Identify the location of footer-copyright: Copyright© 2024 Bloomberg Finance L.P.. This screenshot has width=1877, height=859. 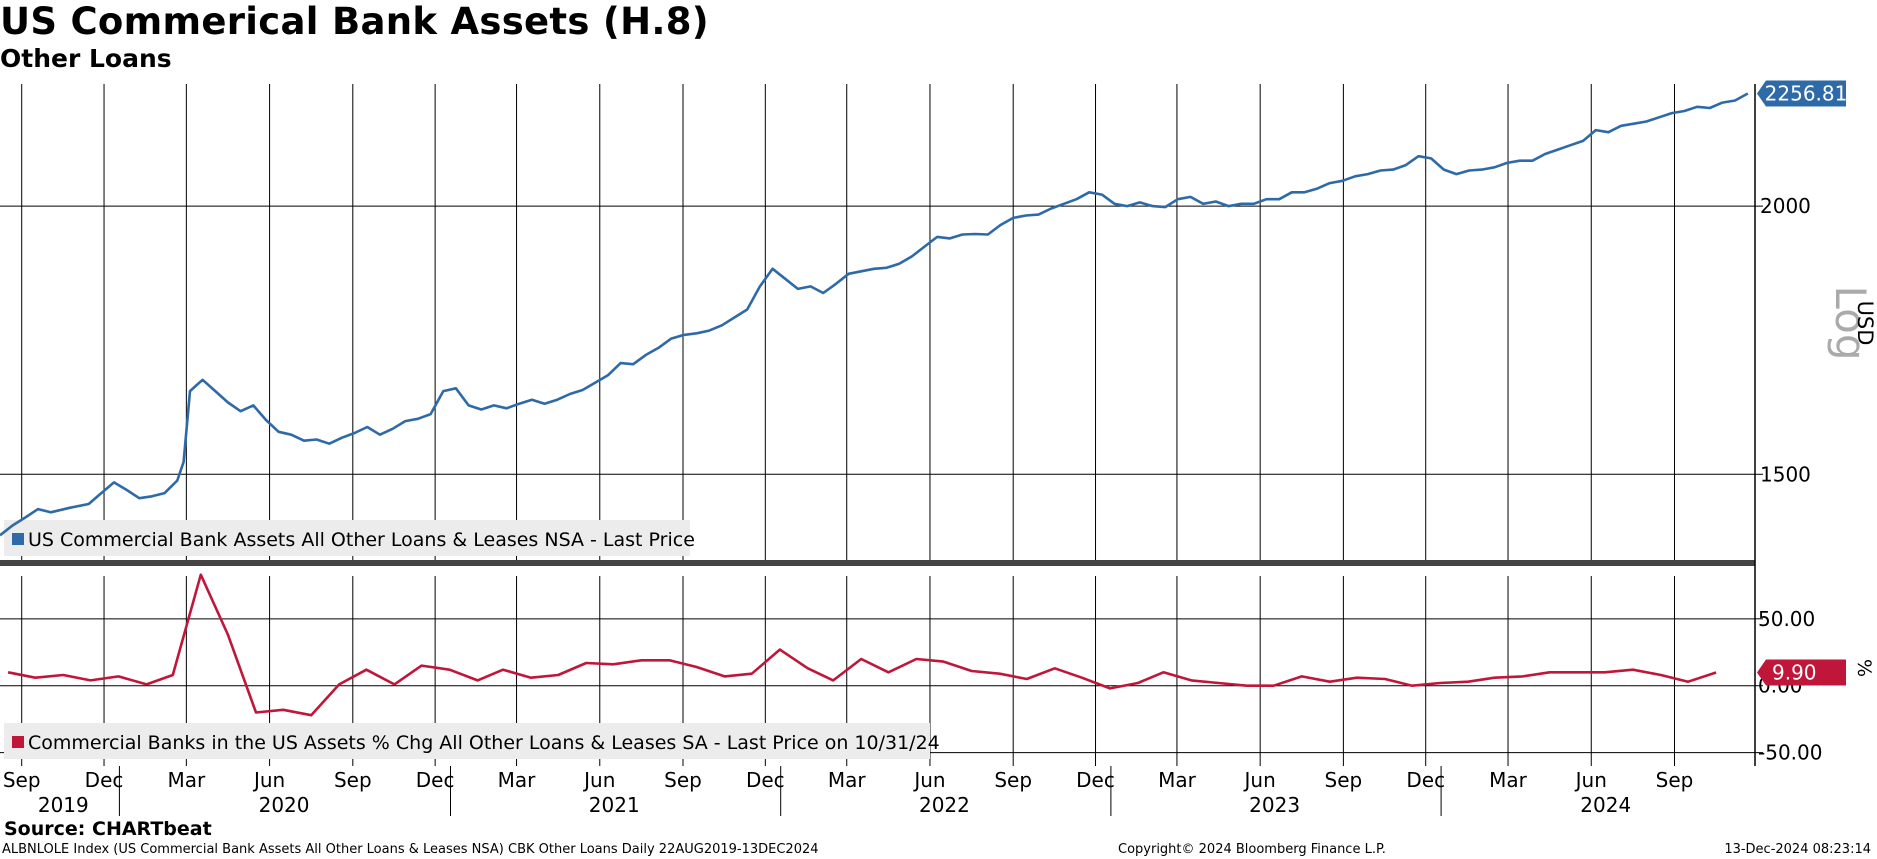
(1252, 849).